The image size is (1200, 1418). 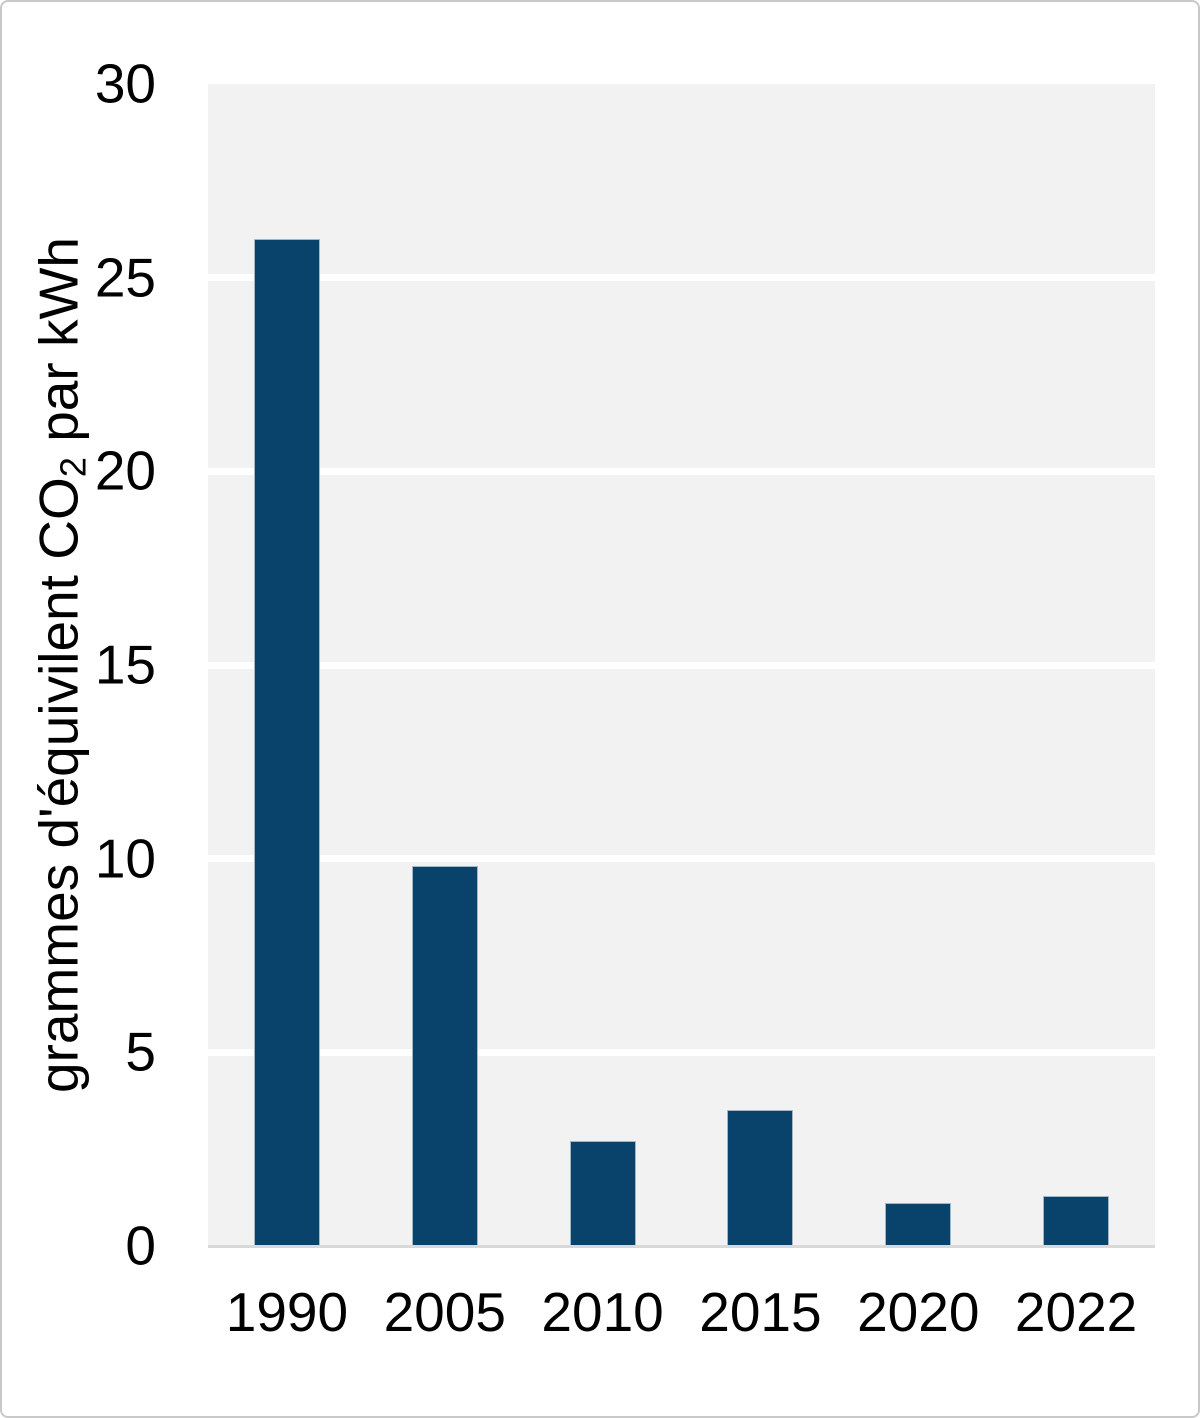 I want to click on y-tick-label-30: 30, so click(x=125, y=83).